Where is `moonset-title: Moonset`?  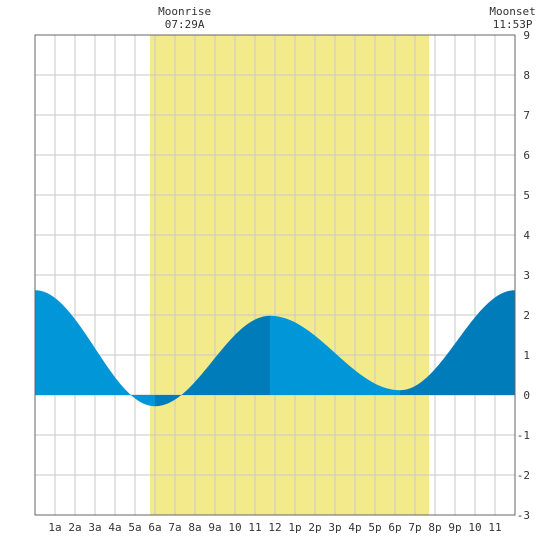
moonset-title: Moonset is located at coordinates (512, 11).